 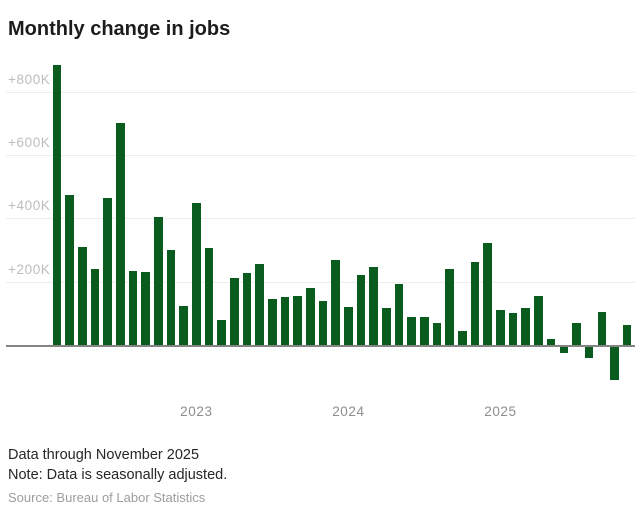 What do you see at coordinates (500, 411) in the screenshot?
I see `x-axis-year-label: 2025` at bounding box center [500, 411].